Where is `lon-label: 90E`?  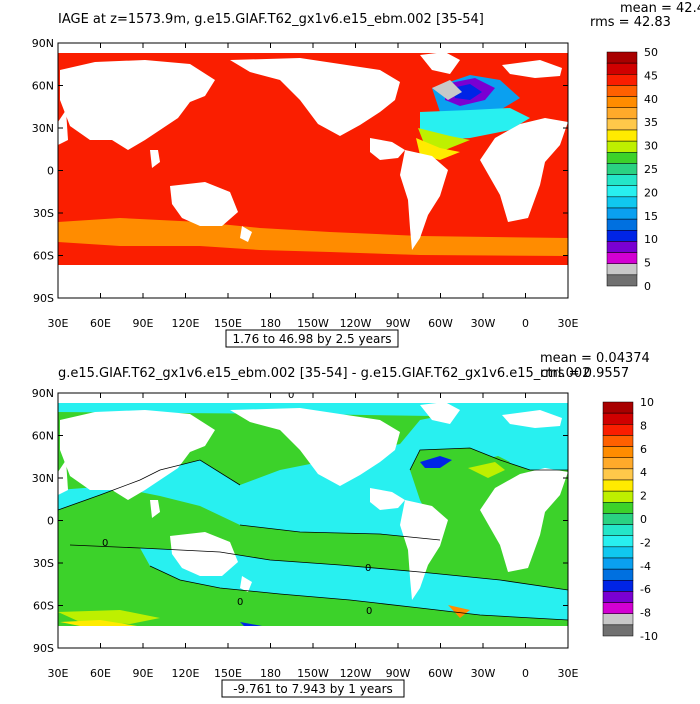 lon-label: 90E is located at coordinates (143, 323).